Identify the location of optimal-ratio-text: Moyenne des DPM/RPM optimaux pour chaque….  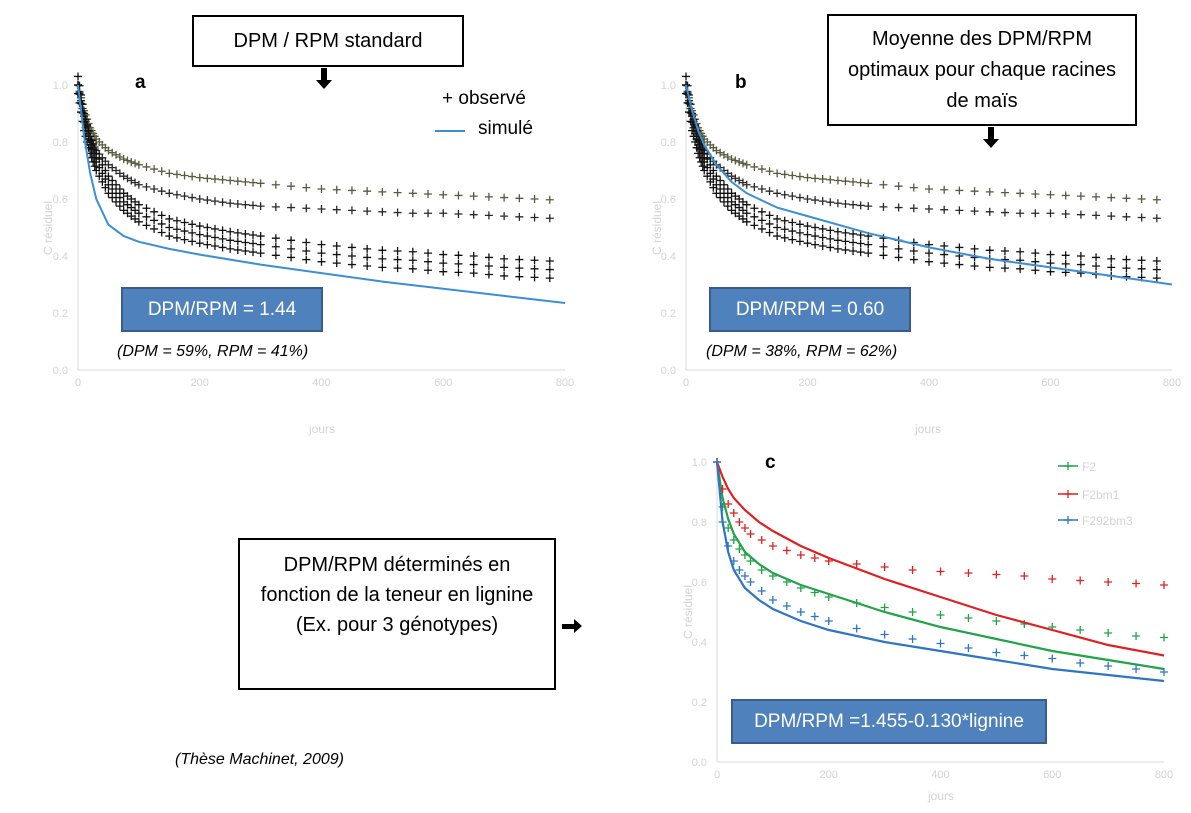
(982, 70).